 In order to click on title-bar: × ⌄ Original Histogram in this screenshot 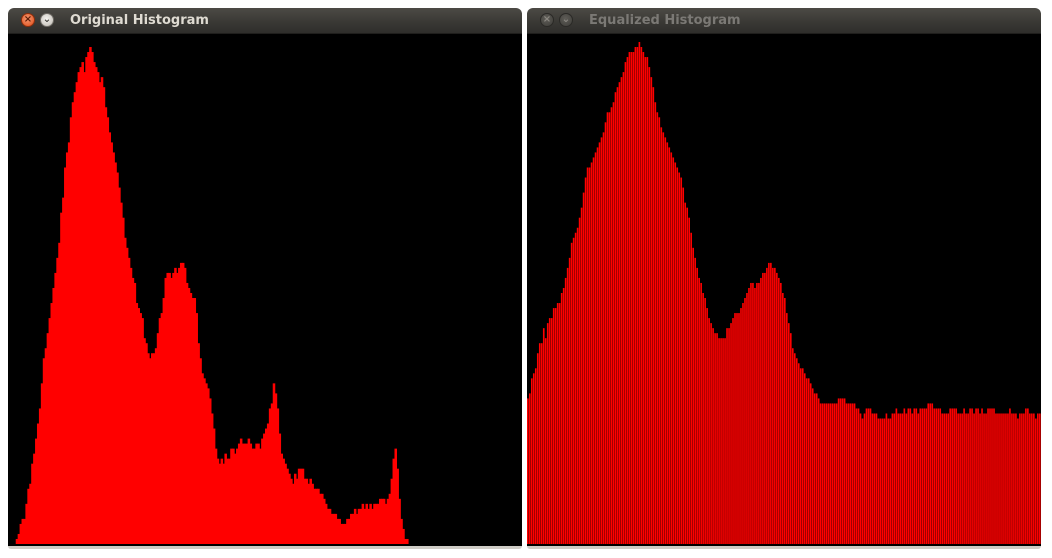, I will do `click(265, 21)`.